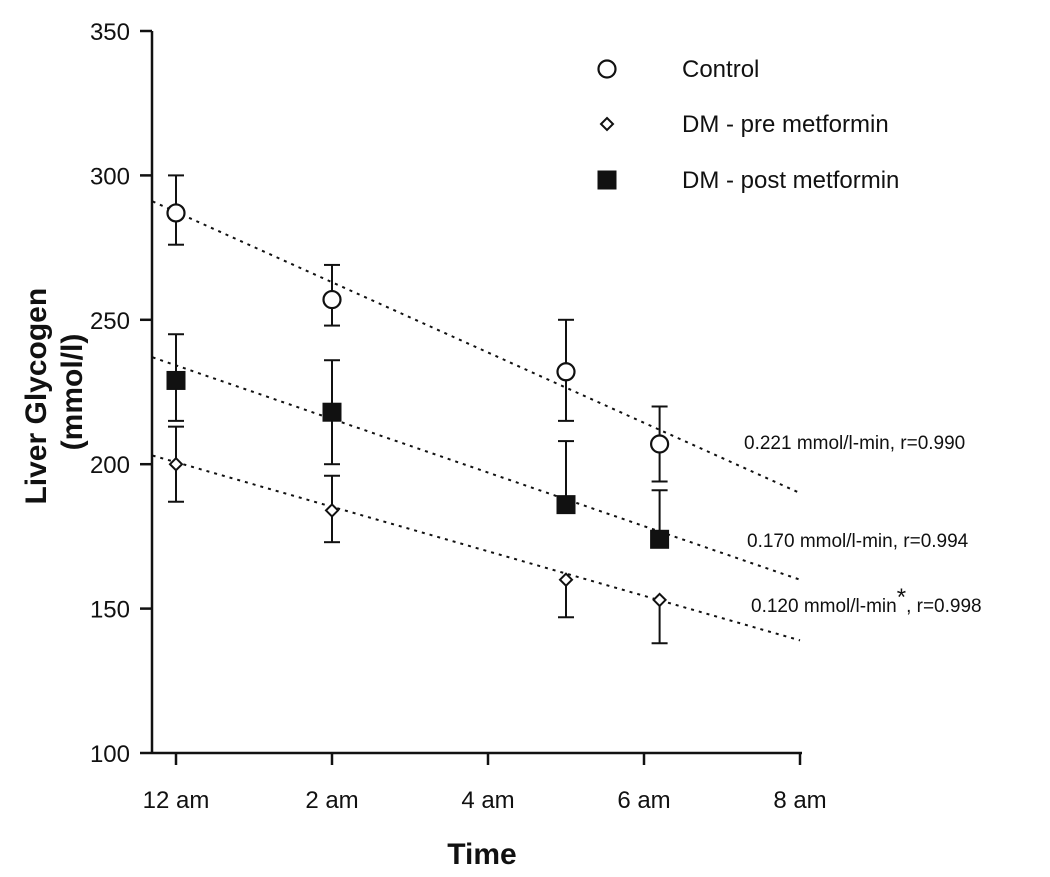 This screenshot has height=877, width=1050. I want to click on y-axis-title: Liver Glycogen (mmol/l), so click(54, 391).